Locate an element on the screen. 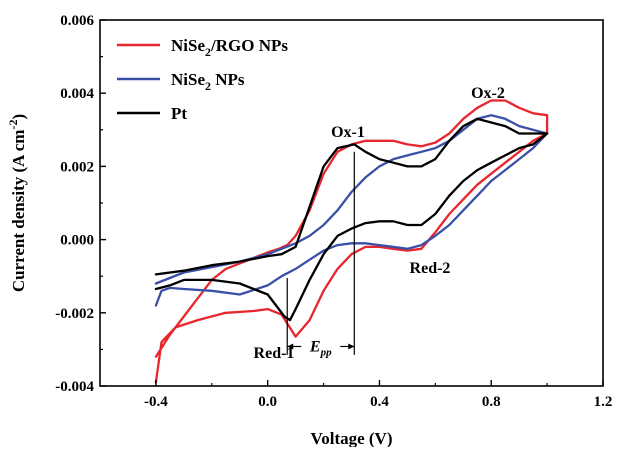  y-axis-label: Current density (A cm-2) is located at coordinates (17, 203).